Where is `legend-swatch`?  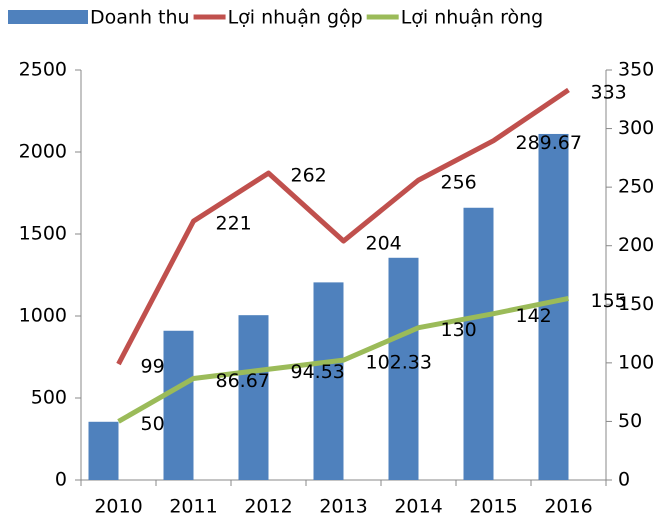 legend-swatch is located at coordinates (48, 17).